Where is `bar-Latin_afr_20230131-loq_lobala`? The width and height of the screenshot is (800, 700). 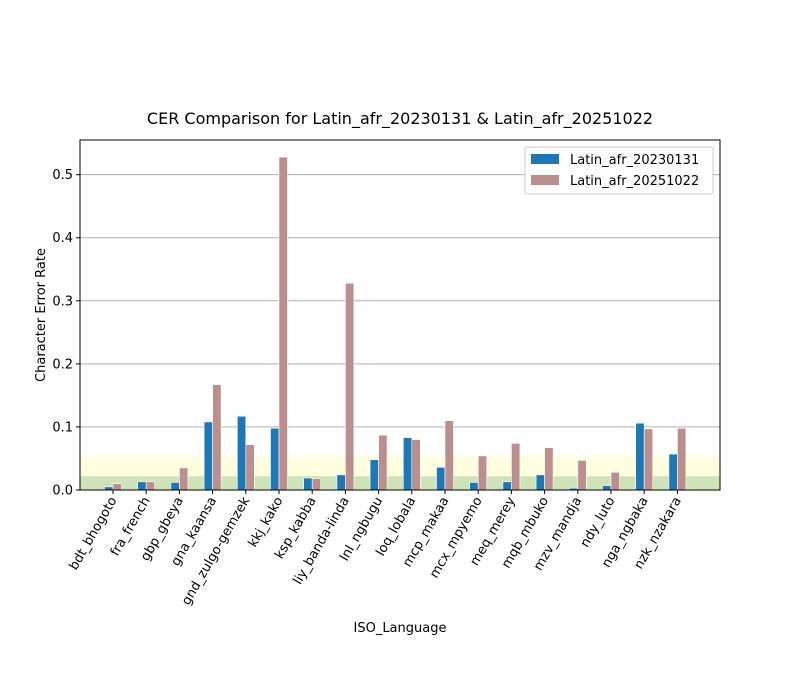
bar-Latin_afr_20230131-loq_lobala is located at coordinates (407, 464).